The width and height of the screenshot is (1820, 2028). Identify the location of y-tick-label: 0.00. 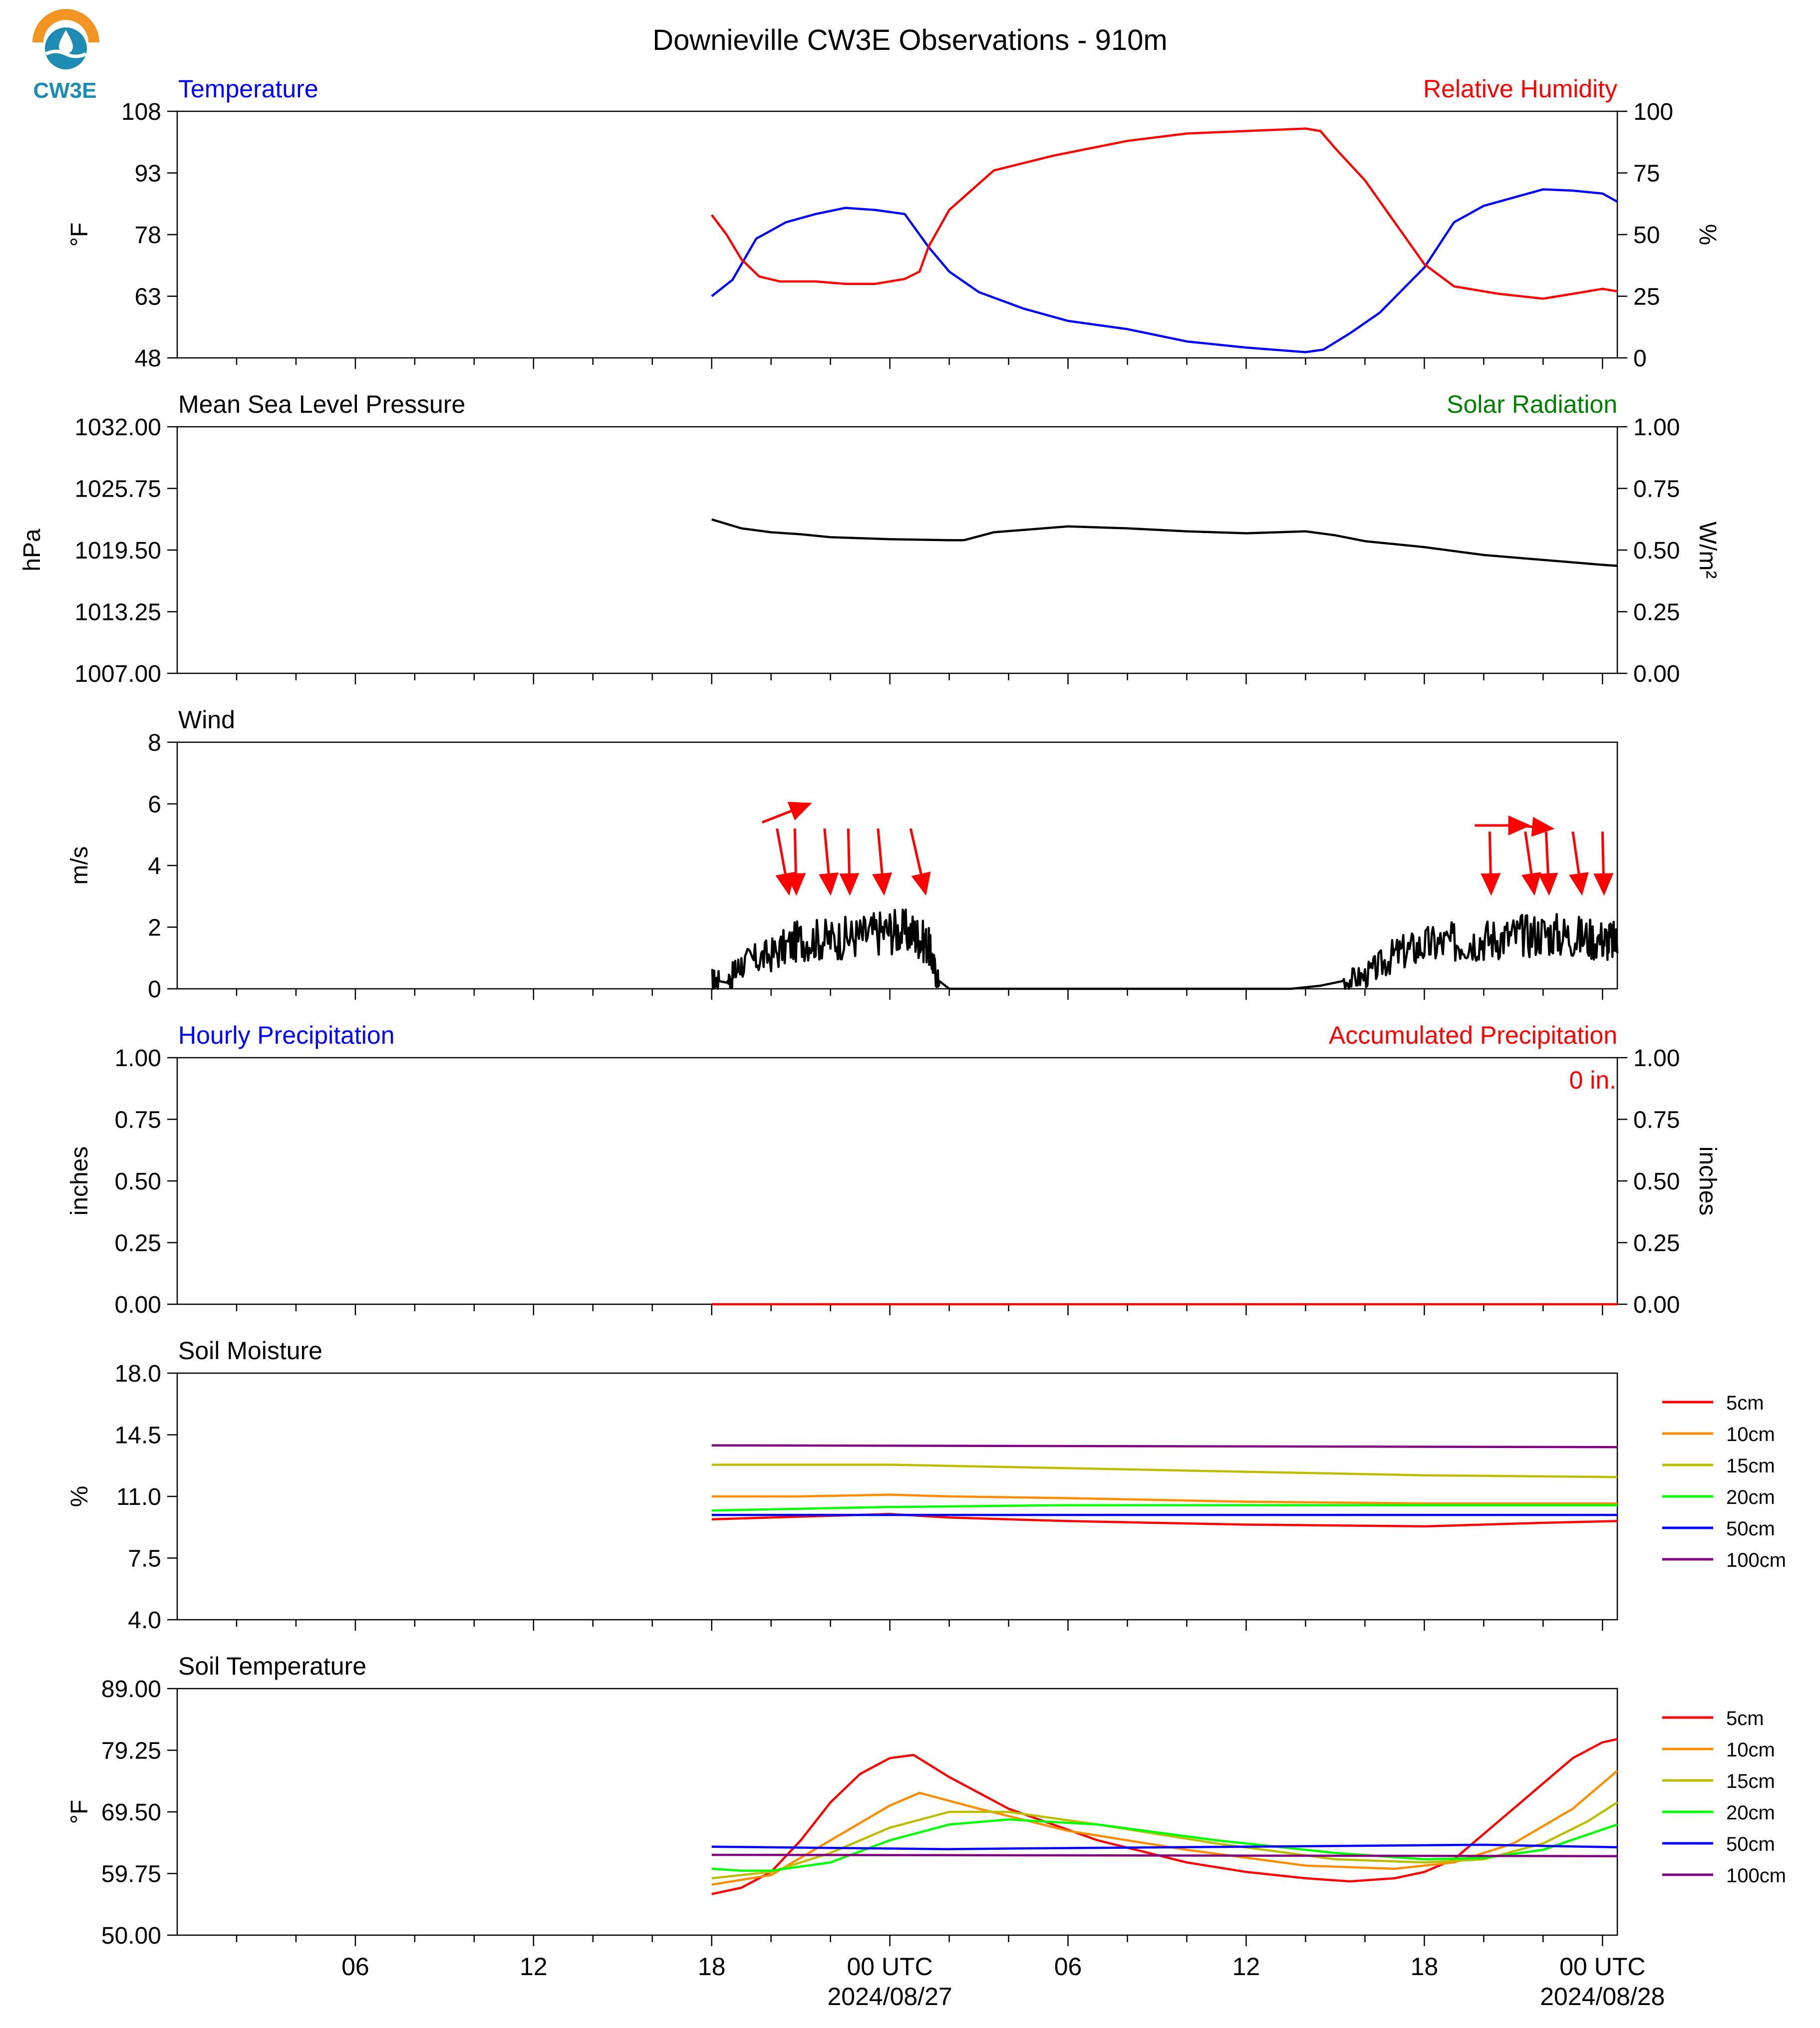
(138, 1305).